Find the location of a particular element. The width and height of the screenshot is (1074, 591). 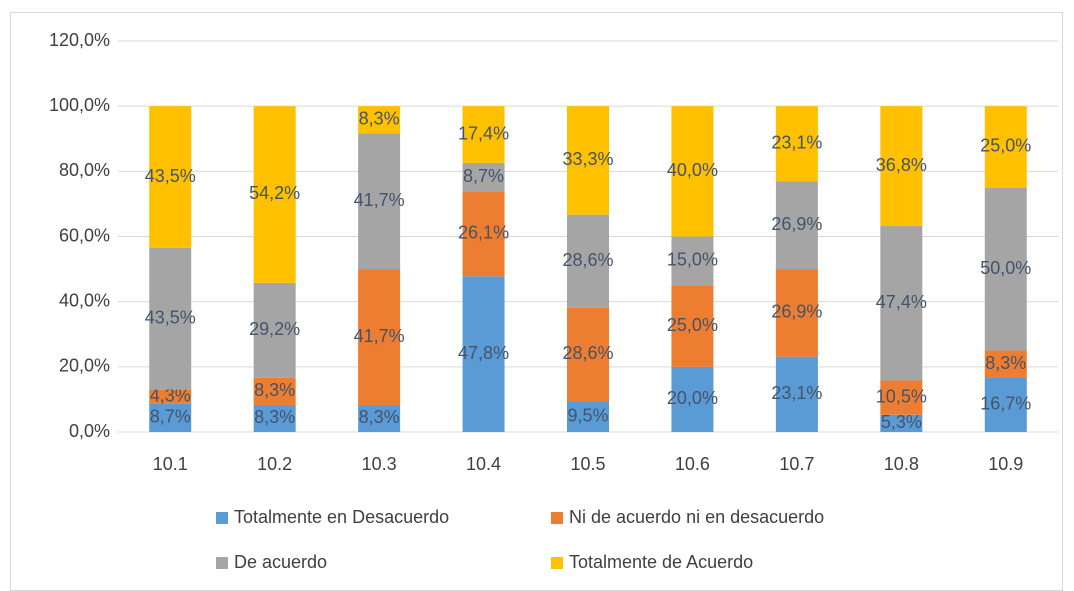

y-tick-label: 0,0% is located at coordinates (89, 431).